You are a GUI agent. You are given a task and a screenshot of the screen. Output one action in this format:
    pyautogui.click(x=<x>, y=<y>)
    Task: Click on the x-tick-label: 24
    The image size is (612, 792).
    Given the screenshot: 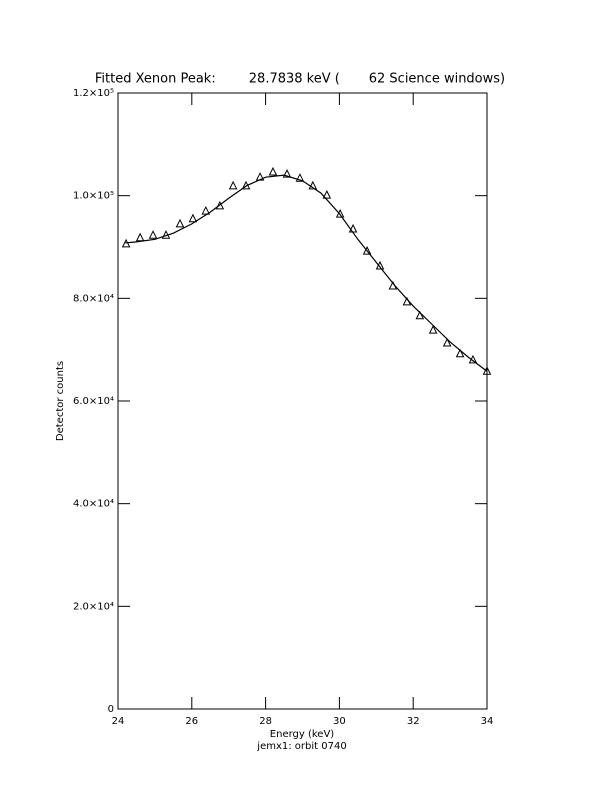 What is the action you would take?
    pyautogui.click(x=118, y=721)
    